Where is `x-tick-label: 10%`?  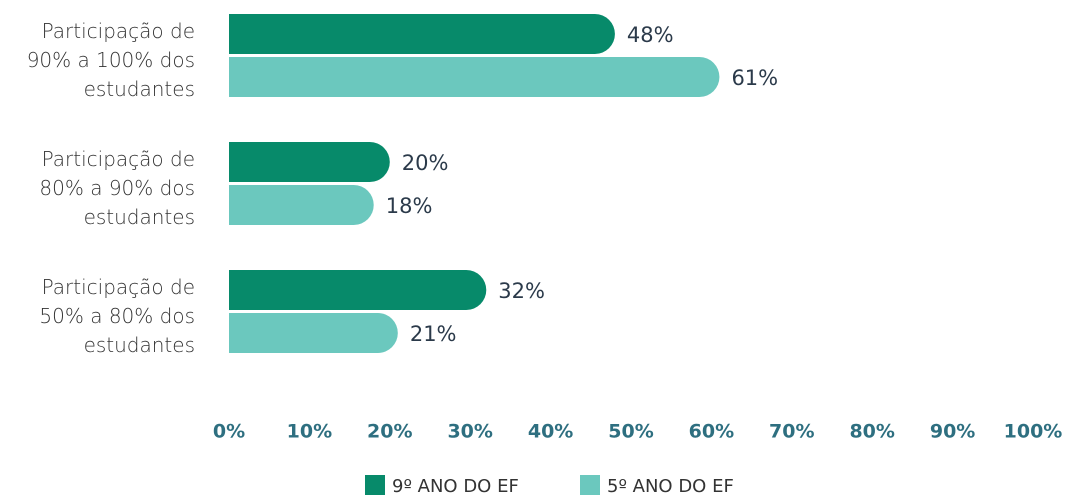 x-tick-label: 10% is located at coordinates (309, 432).